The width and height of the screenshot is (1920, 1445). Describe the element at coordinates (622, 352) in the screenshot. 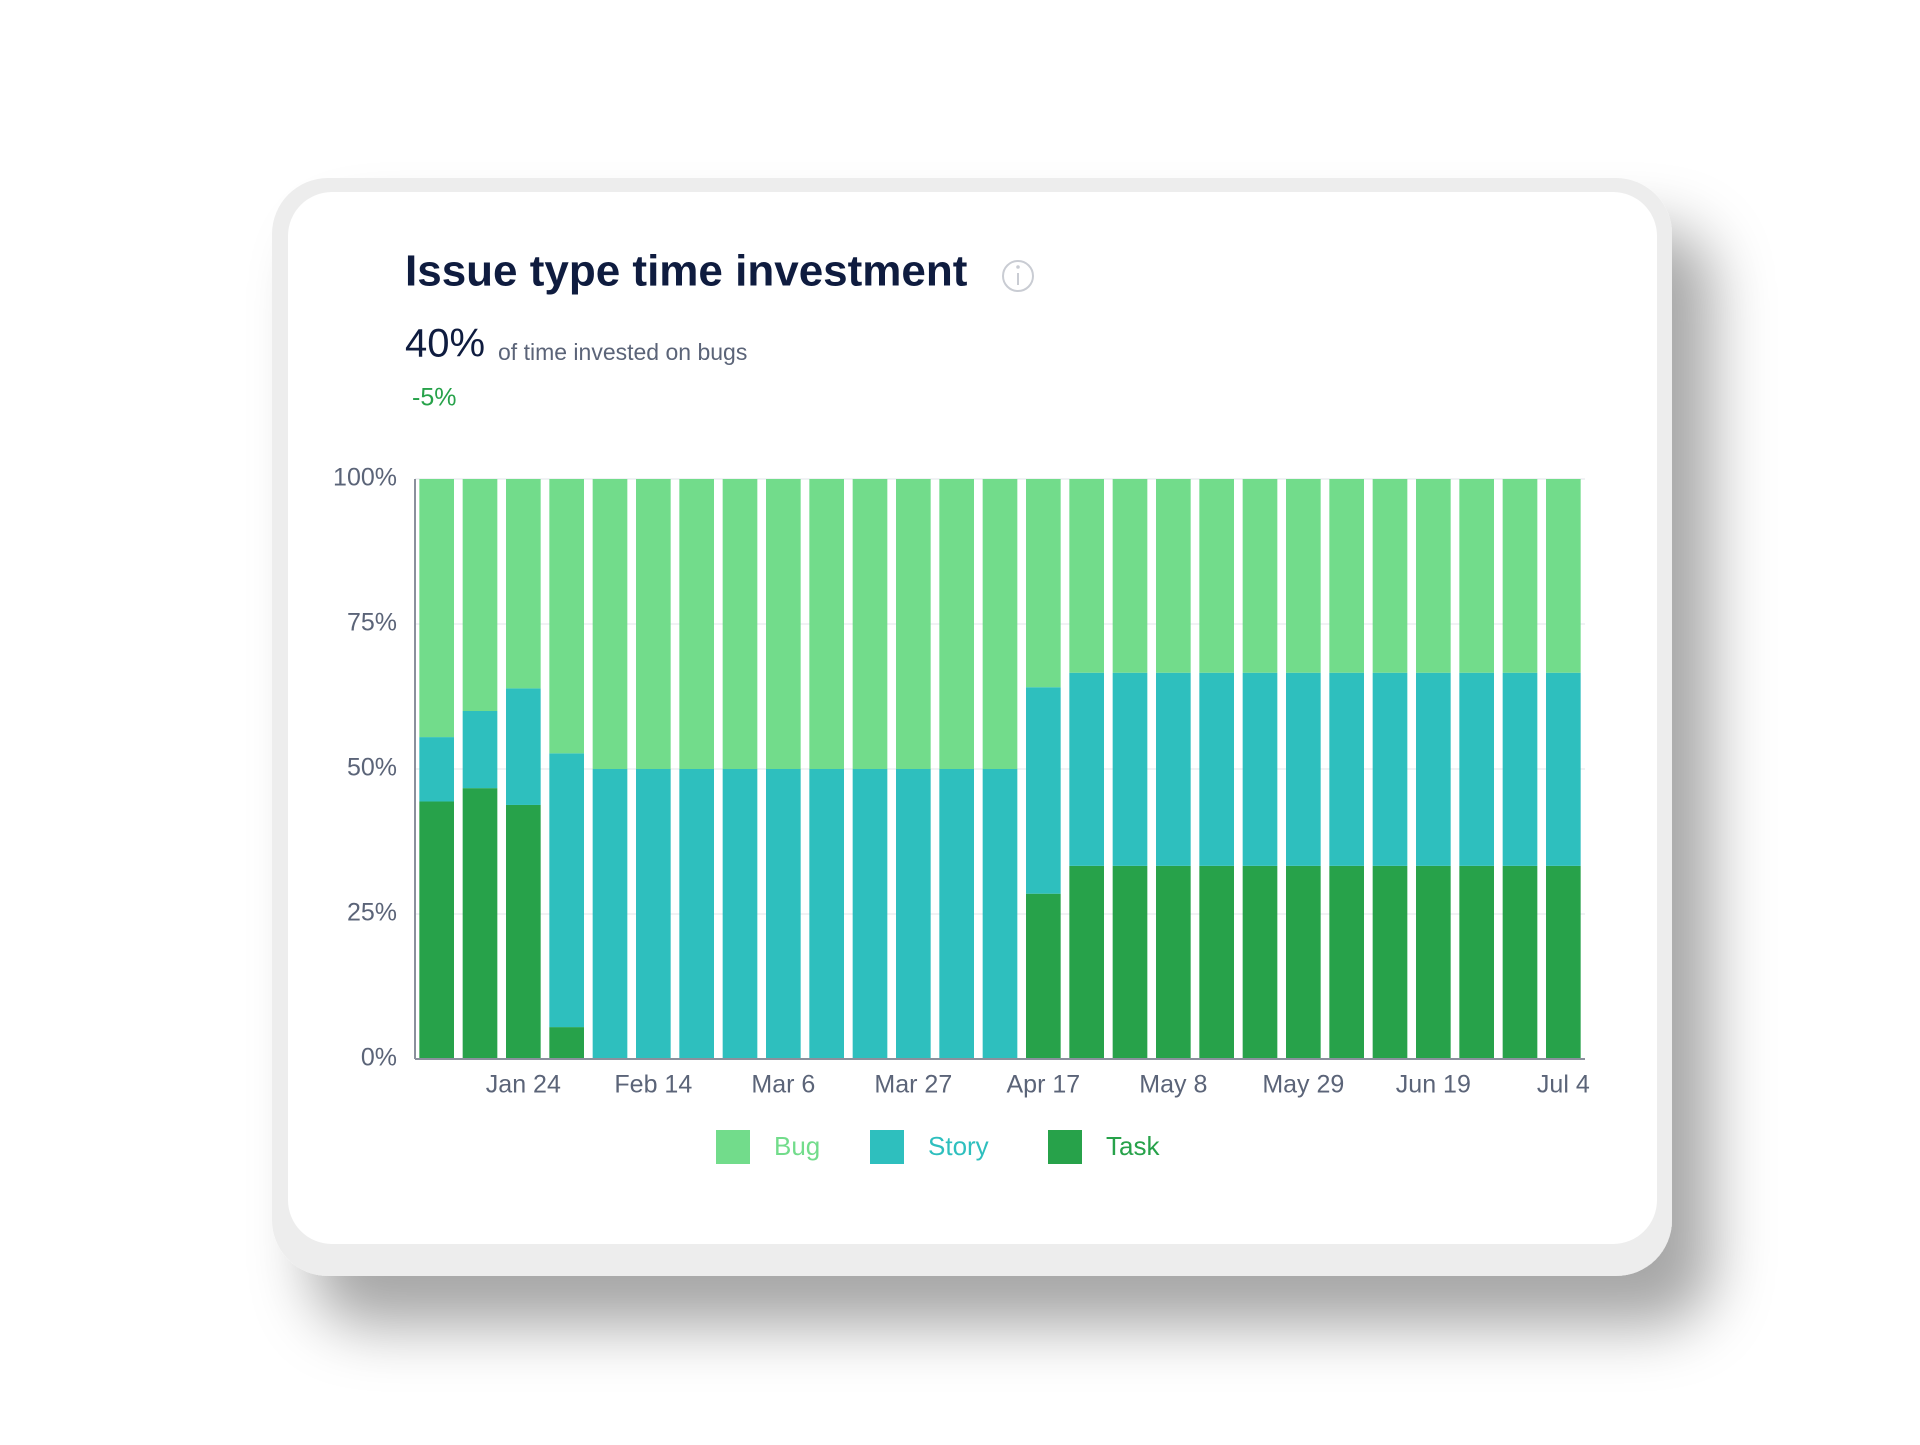

I see `stat-label: of time invested on bugs` at that location.